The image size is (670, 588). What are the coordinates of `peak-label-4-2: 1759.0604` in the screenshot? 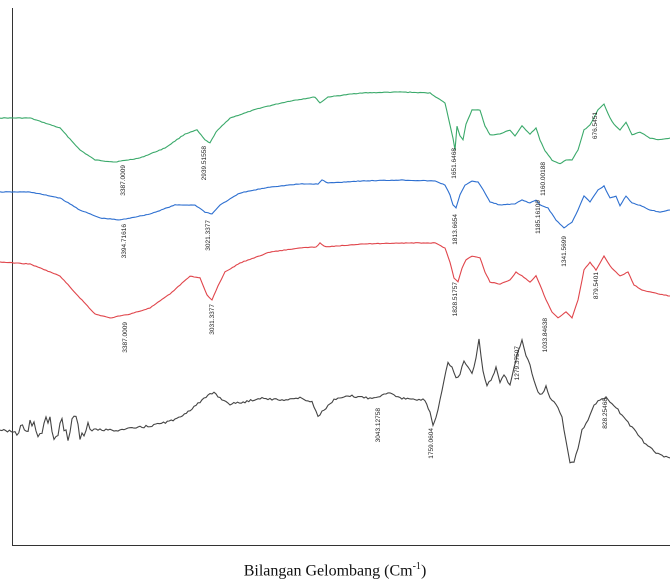 It's located at (431, 443).